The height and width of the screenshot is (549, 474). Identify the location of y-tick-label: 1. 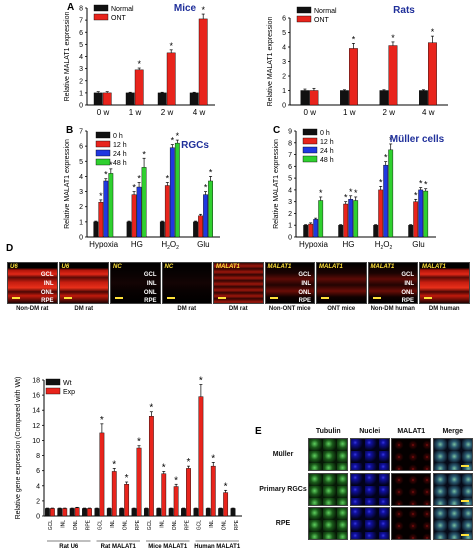
(290, 226).